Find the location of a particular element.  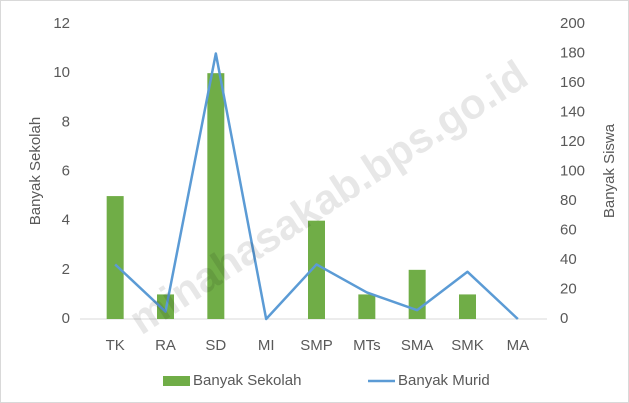

y-tick-label: 8 is located at coordinates (66, 121).